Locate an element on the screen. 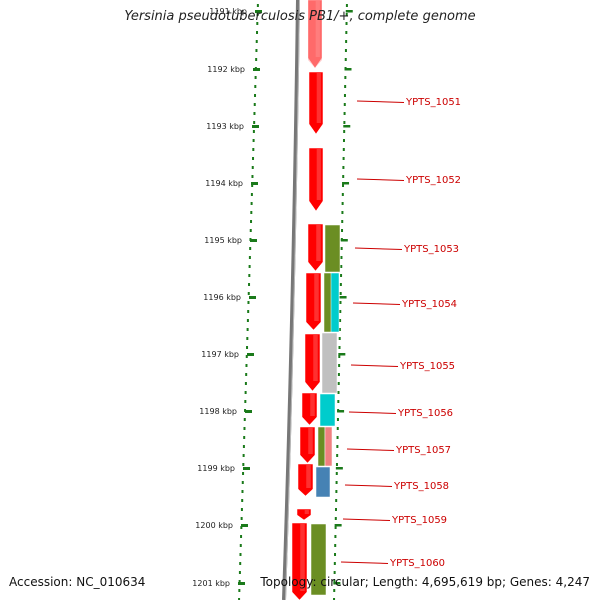 The width and height of the screenshot is (600, 600). outer-dotted-ring is located at coordinates (248, 302).